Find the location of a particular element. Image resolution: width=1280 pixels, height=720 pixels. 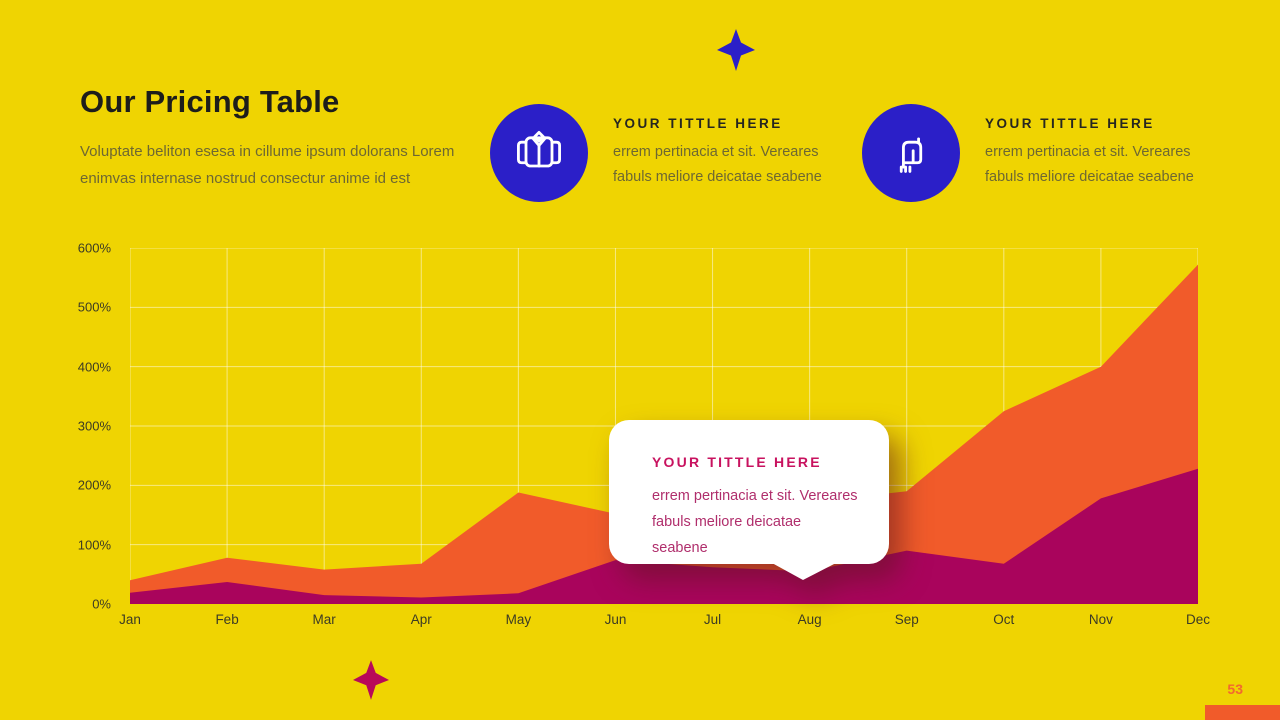

x-axis-label: Apr is located at coordinates (421, 619).